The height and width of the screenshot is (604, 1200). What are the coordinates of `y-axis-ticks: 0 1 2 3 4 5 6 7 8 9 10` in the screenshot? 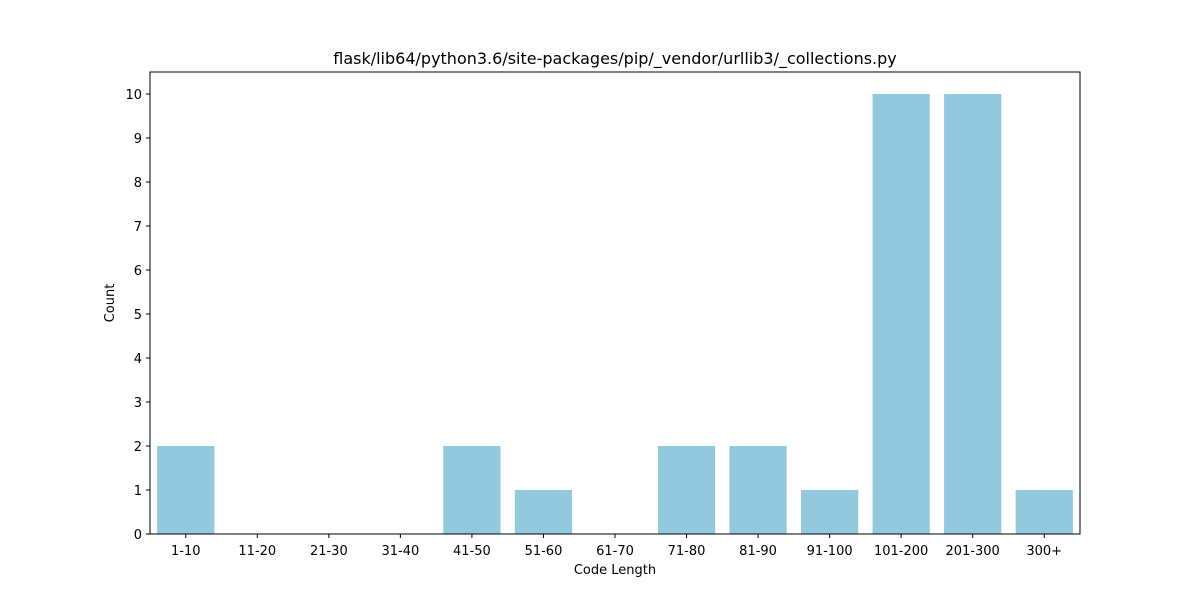 It's located at (137, 315).